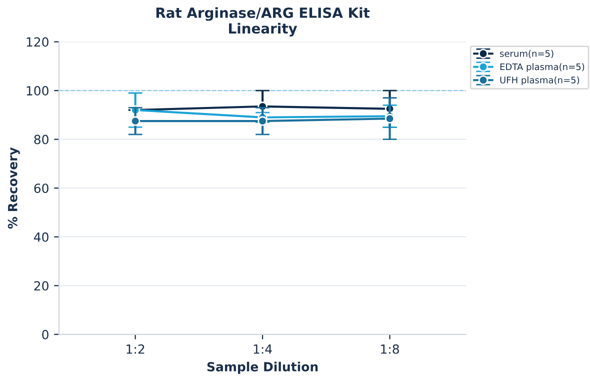 Image resolution: width=590 pixels, height=380 pixels. I want to click on y-tick-label: 40, so click(41, 237).